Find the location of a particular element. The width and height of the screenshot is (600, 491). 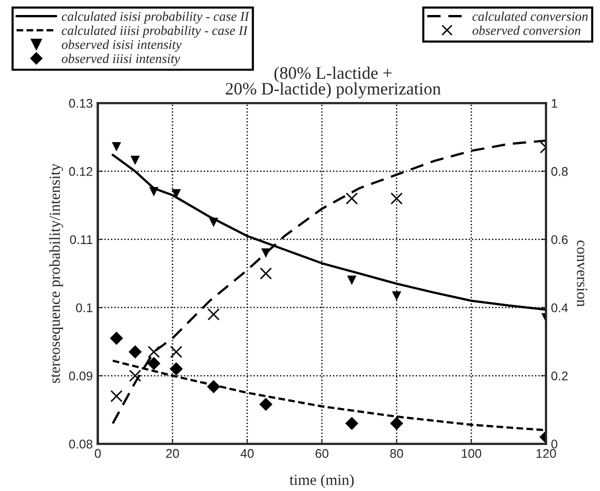

legend-label: calculated iiisi probability - case II is located at coordinates (155, 32).